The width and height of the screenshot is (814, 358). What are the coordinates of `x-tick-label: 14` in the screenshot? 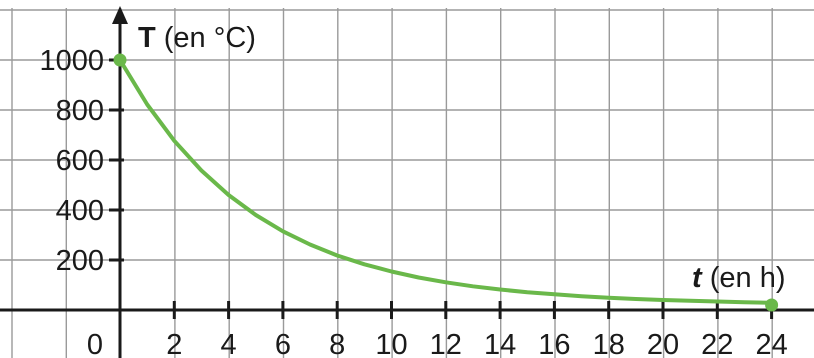 It's located at (500, 343).